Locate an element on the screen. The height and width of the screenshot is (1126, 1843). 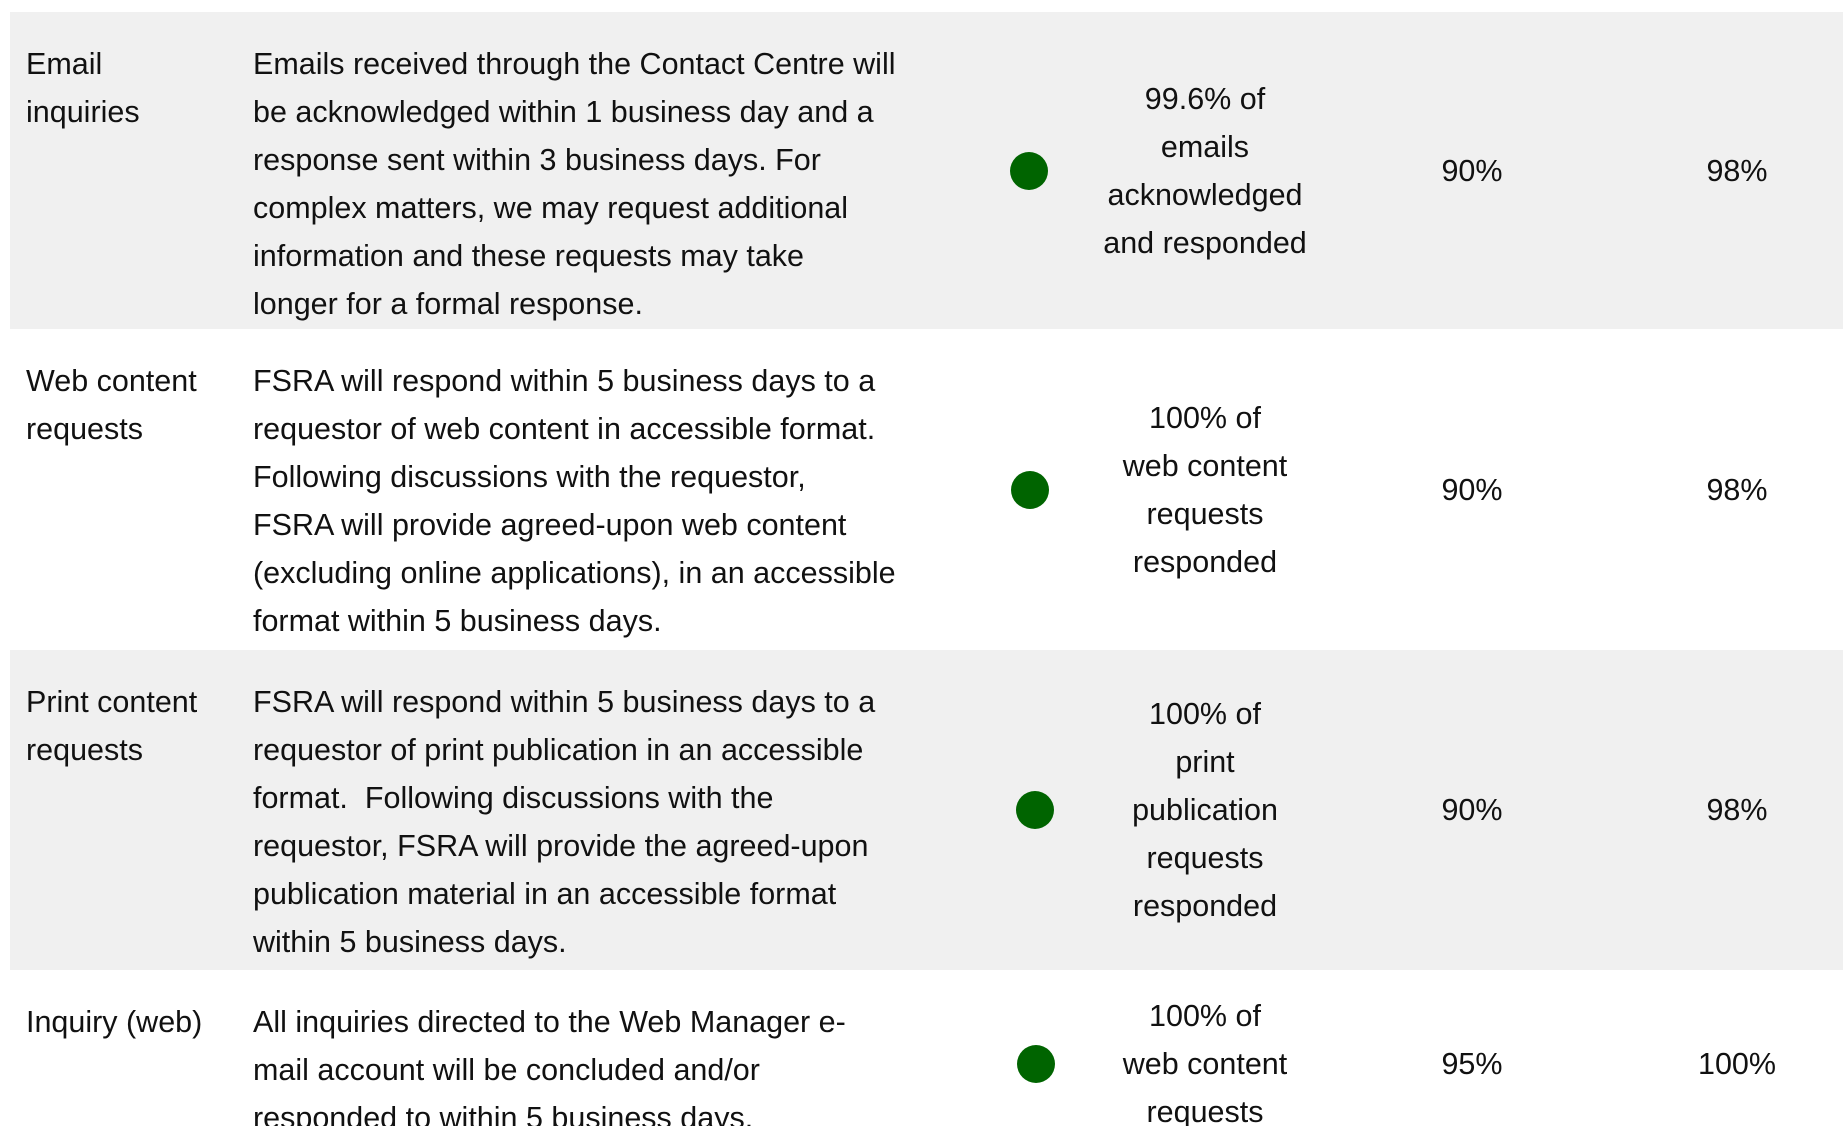
result-cell: 99.6% of emails acknowledged and responded is located at coordinates (1205, 170).